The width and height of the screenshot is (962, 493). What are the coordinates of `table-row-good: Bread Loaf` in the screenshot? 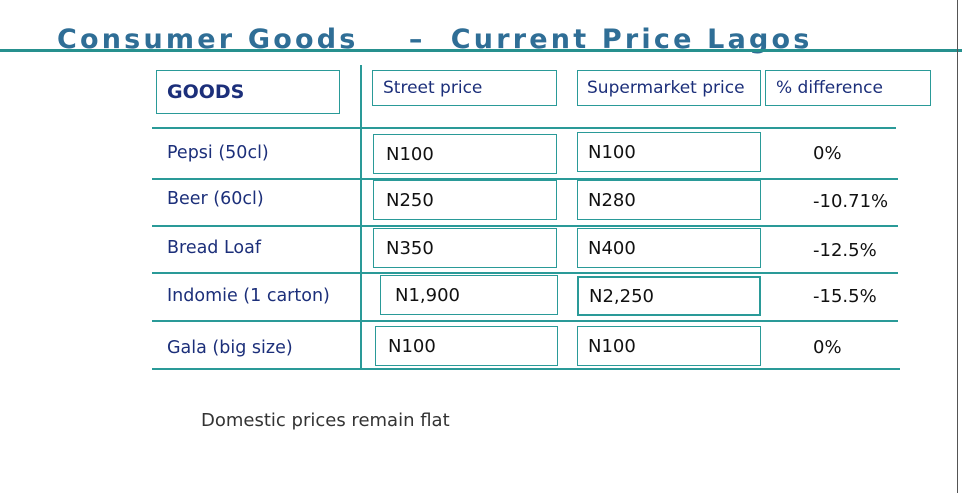 It's located at (214, 248).